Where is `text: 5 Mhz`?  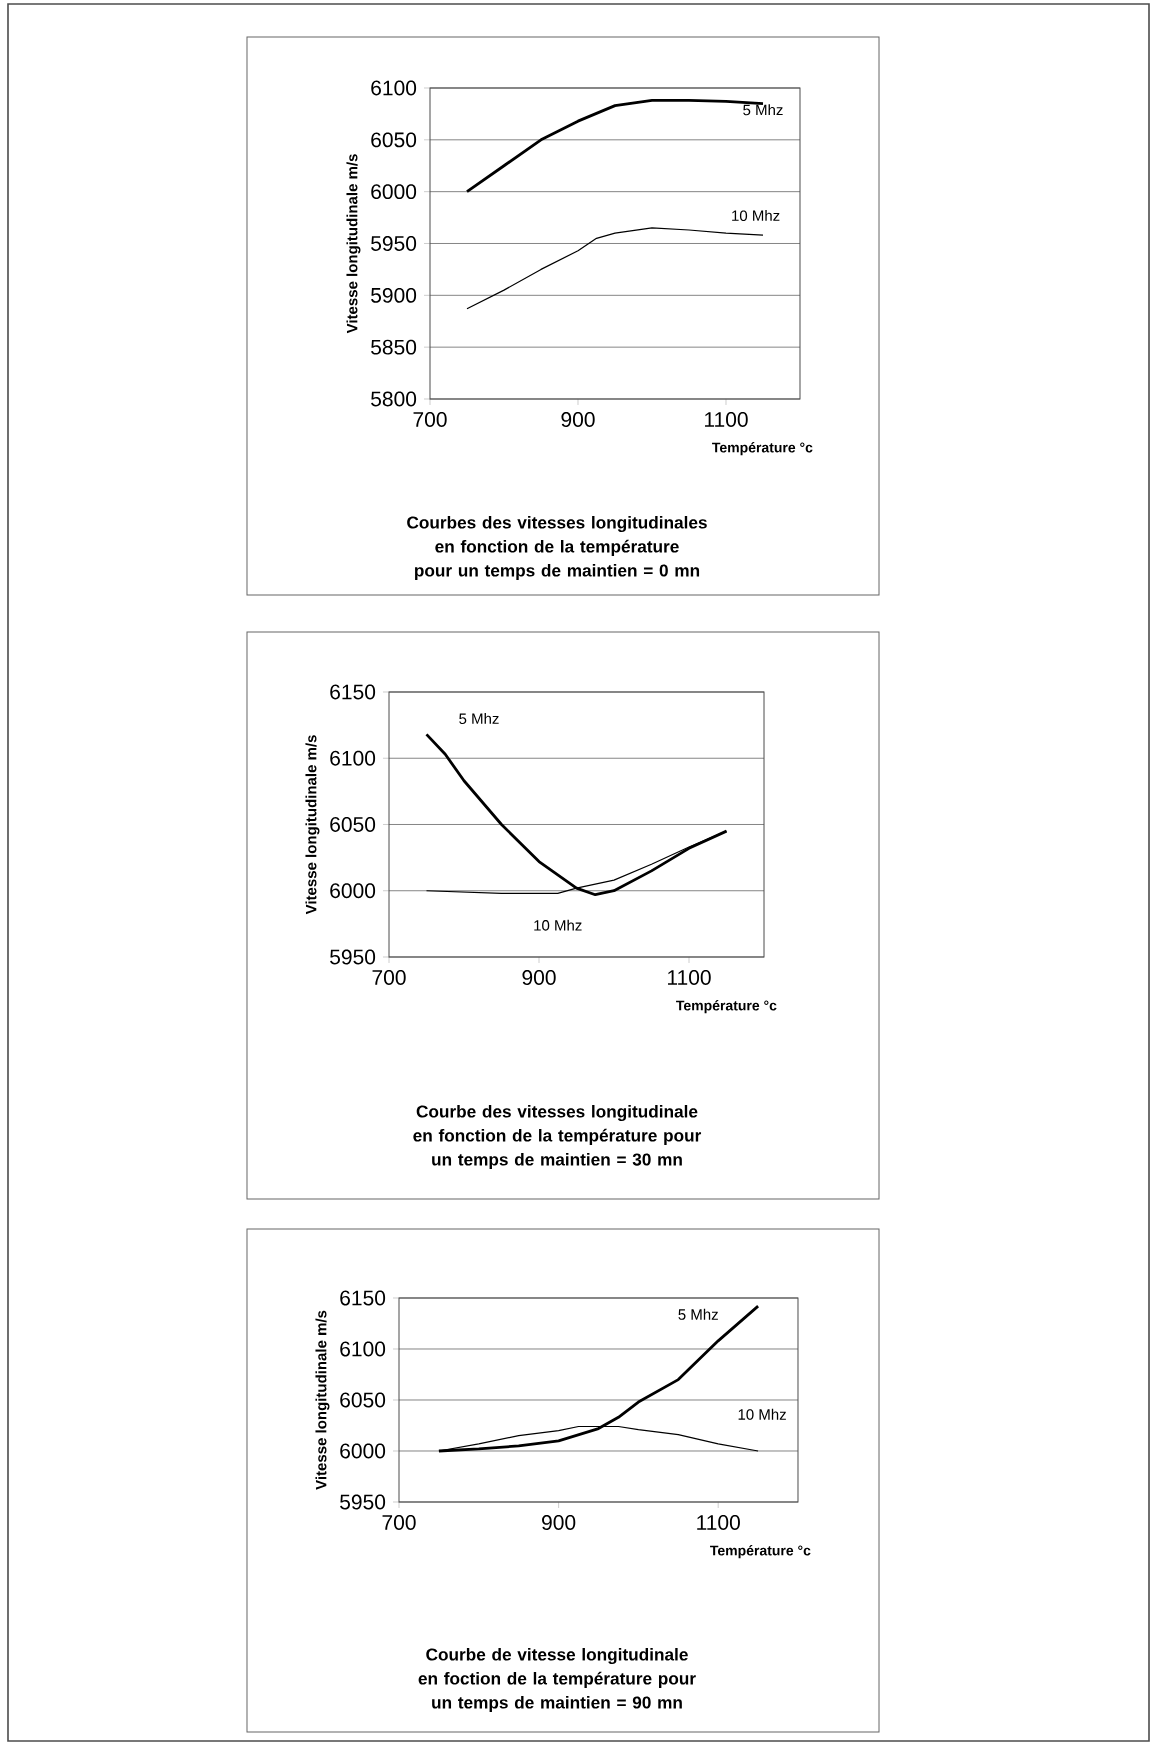
text: 5 Mhz is located at coordinates (479, 719).